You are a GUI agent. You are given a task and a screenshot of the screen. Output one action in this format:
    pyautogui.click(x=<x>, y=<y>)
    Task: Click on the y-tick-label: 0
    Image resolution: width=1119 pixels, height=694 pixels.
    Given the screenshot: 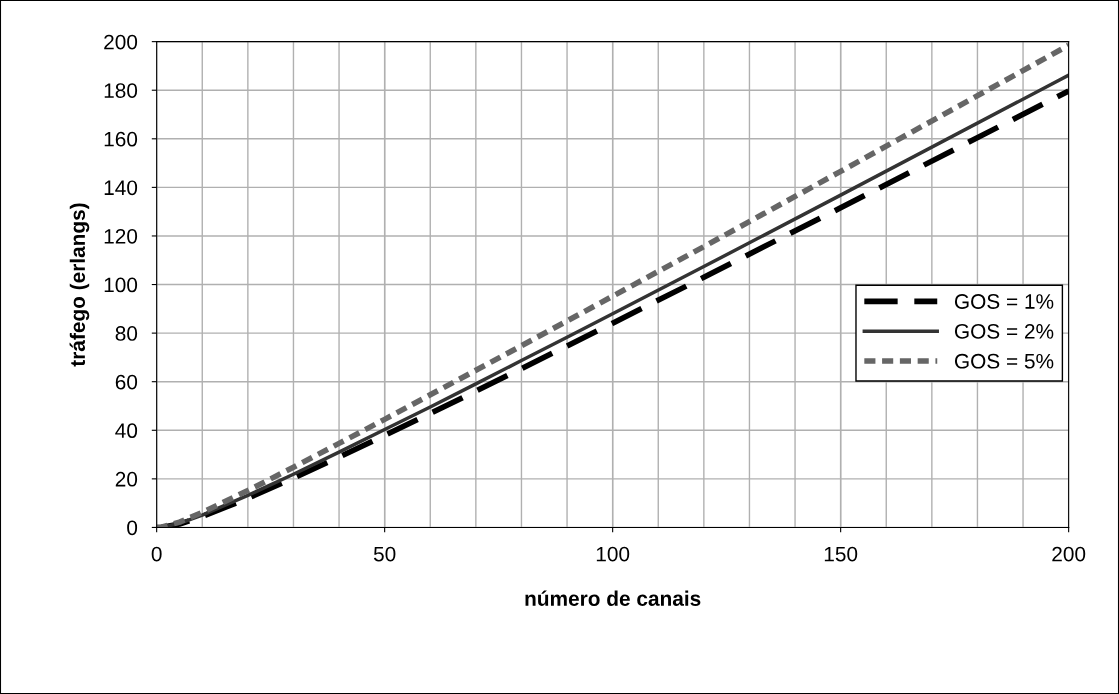 What is the action you would take?
    pyautogui.click(x=132, y=528)
    